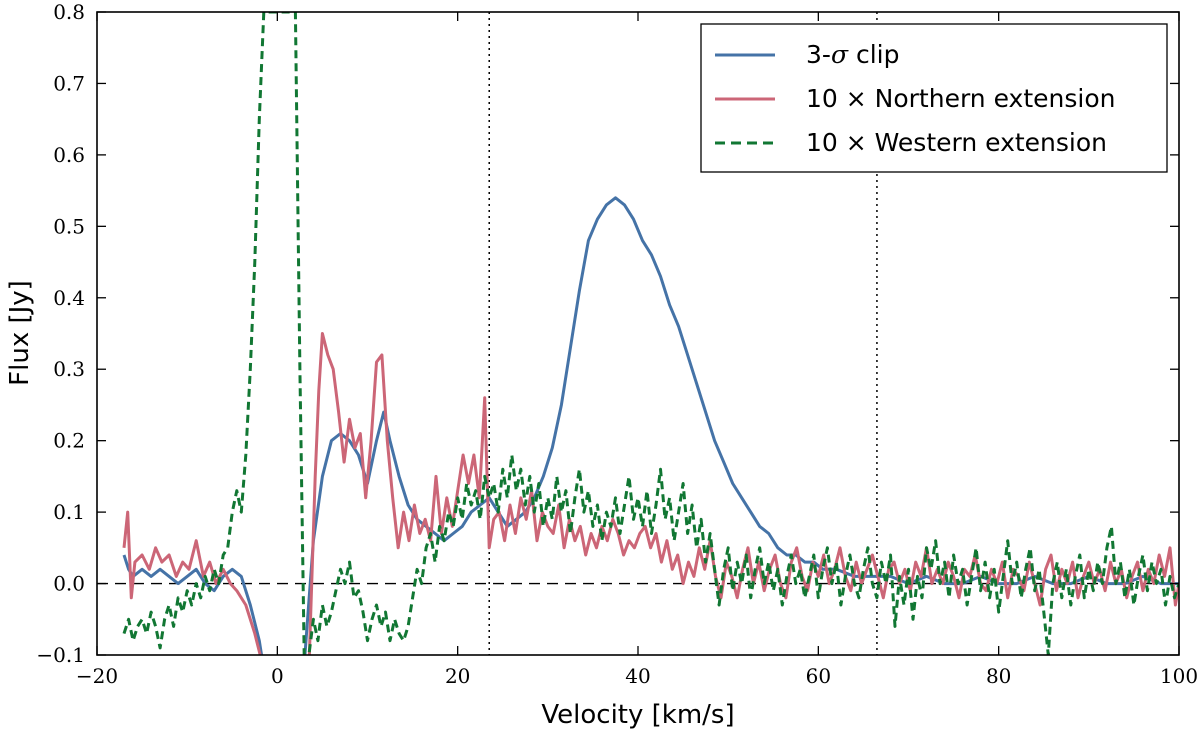 This screenshot has width=1200, height=733. What do you see at coordinates (960, 98) in the screenshot?
I see `legend-label-northern-extension: 10 × Northern extension` at bounding box center [960, 98].